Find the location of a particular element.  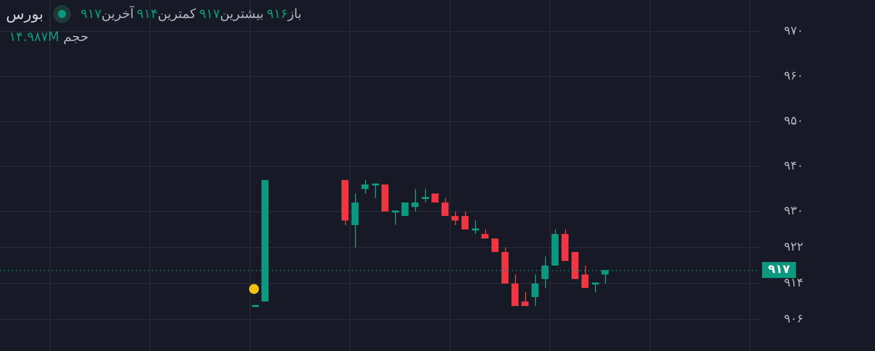

annotation: باز۹۱۶ is located at coordinates (284, 14).